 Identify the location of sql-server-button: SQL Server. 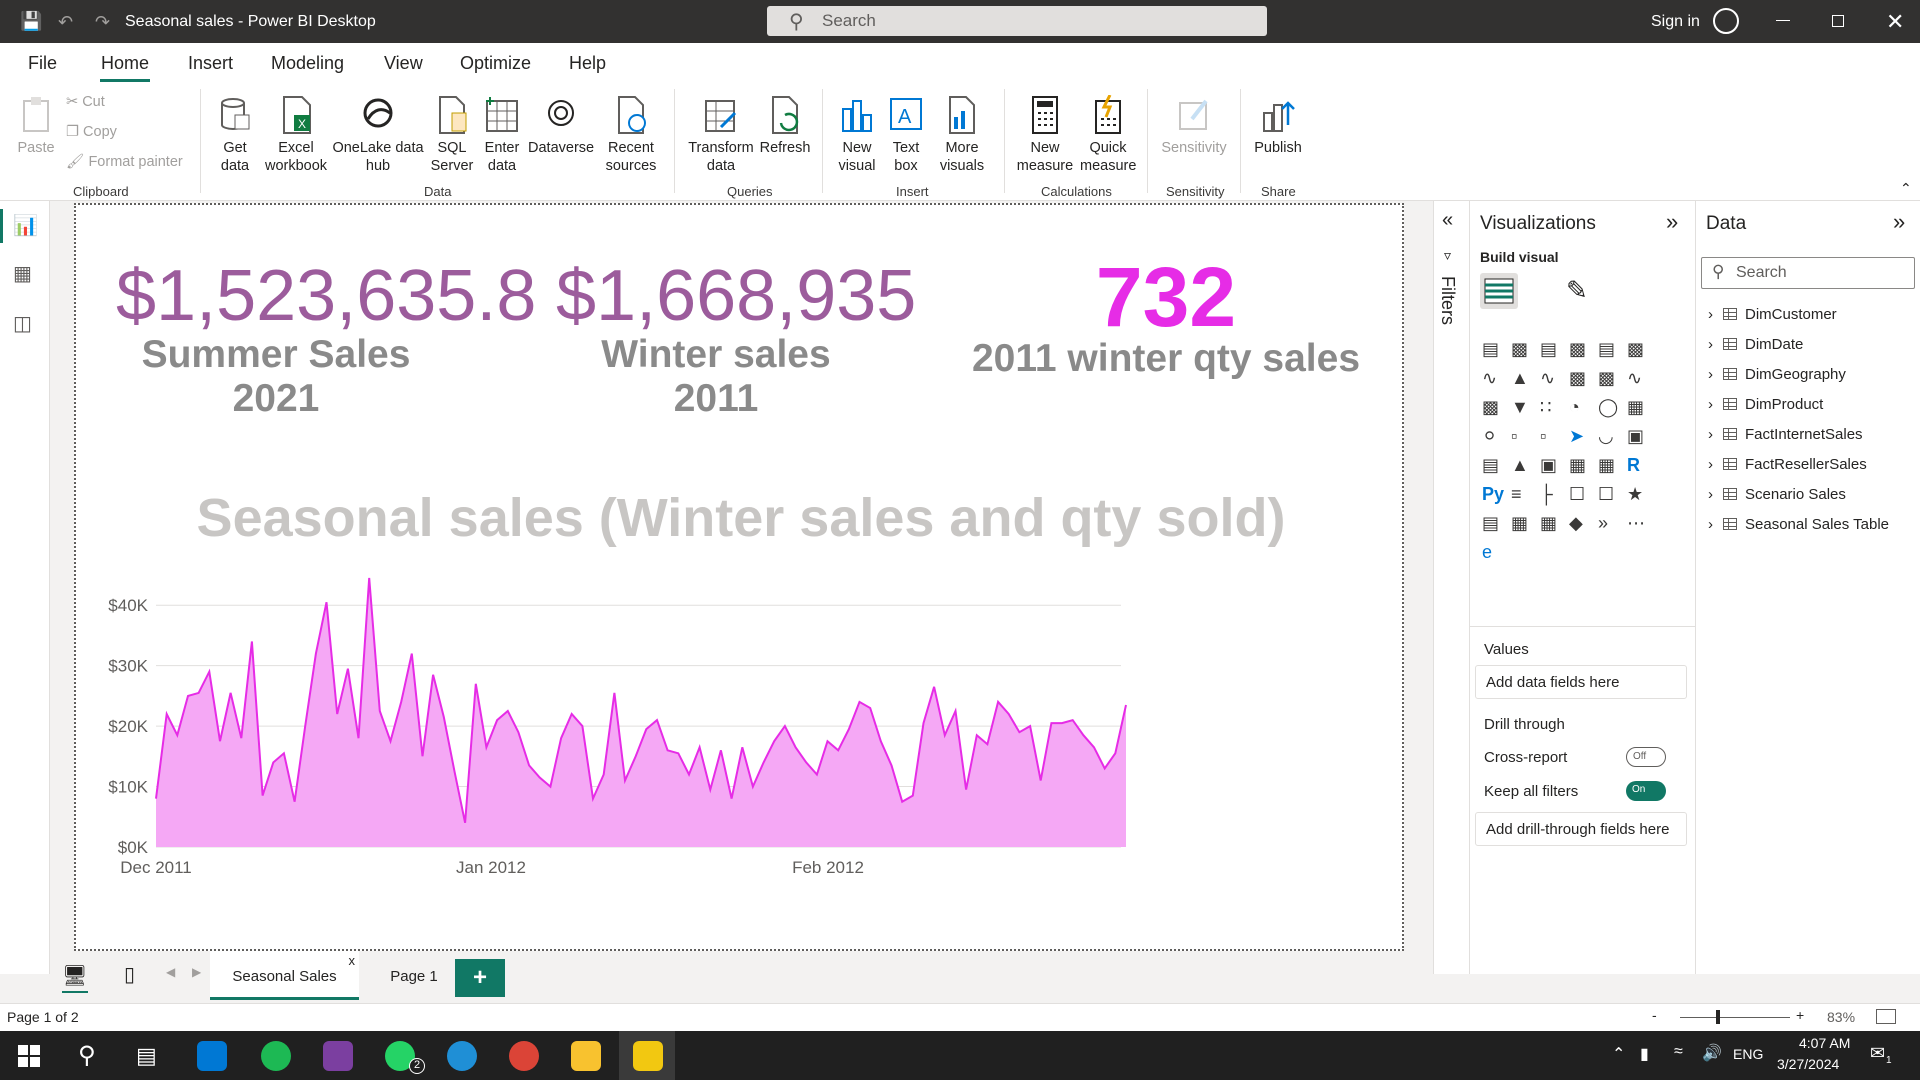
(452, 135).